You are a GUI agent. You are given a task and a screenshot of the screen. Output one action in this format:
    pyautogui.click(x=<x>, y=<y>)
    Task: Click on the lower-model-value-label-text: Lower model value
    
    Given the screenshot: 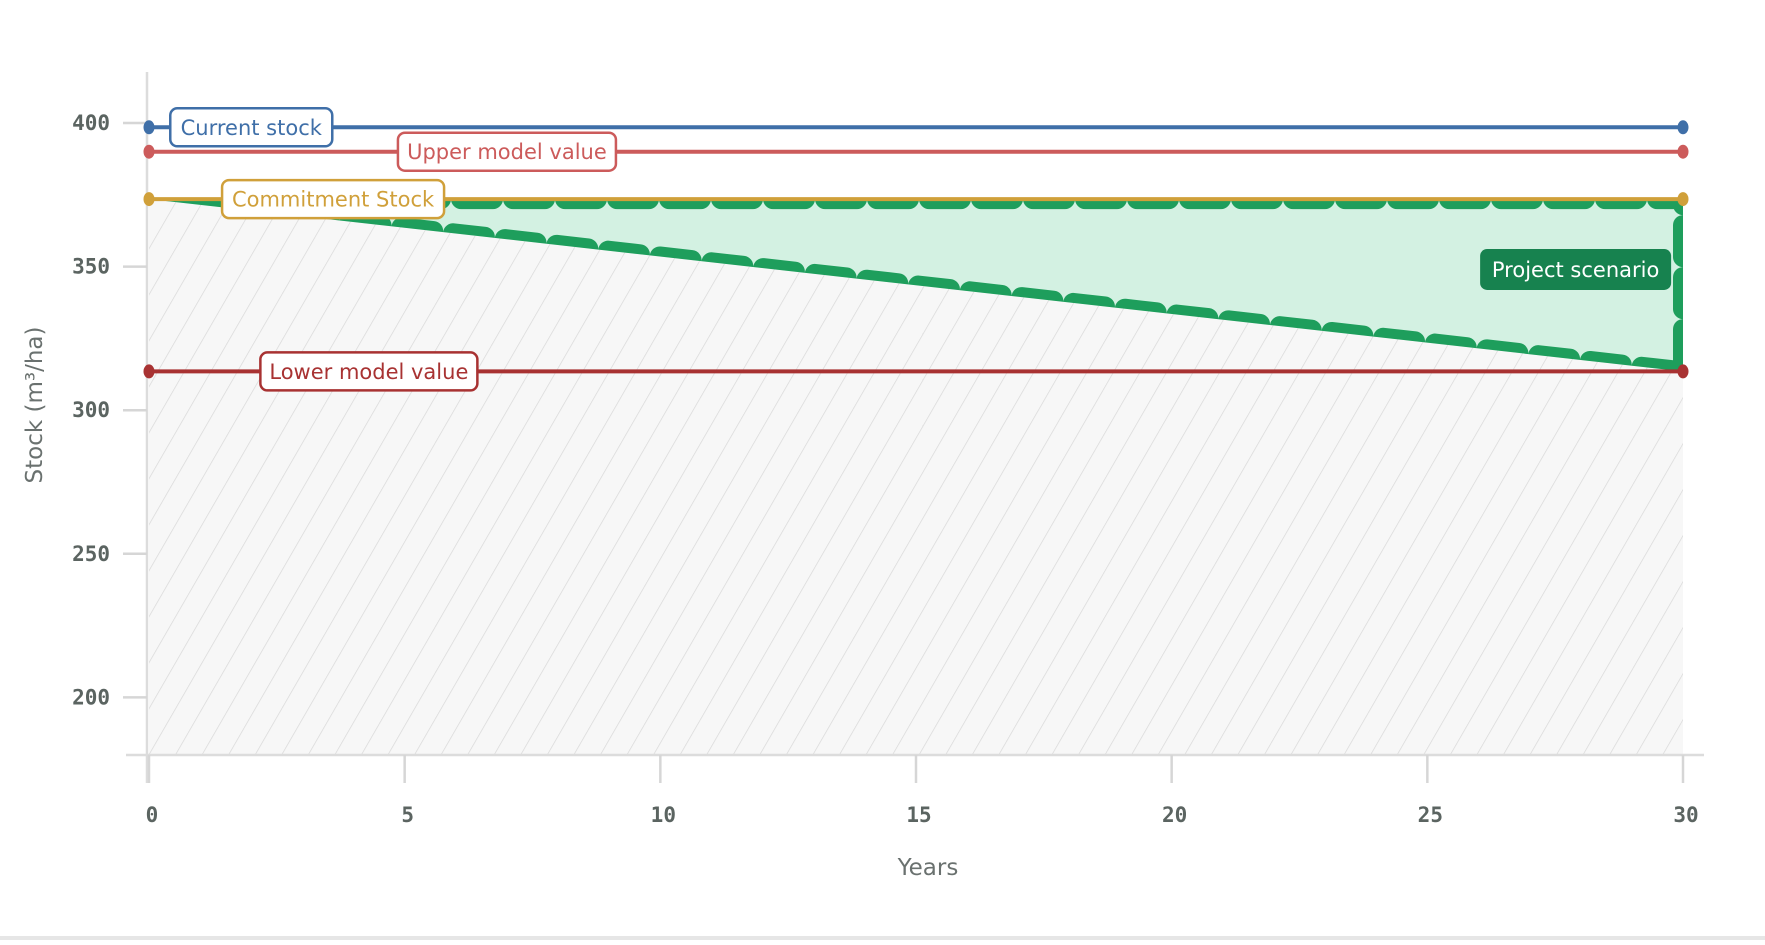 What is the action you would take?
    pyautogui.click(x=368, y=372)
    